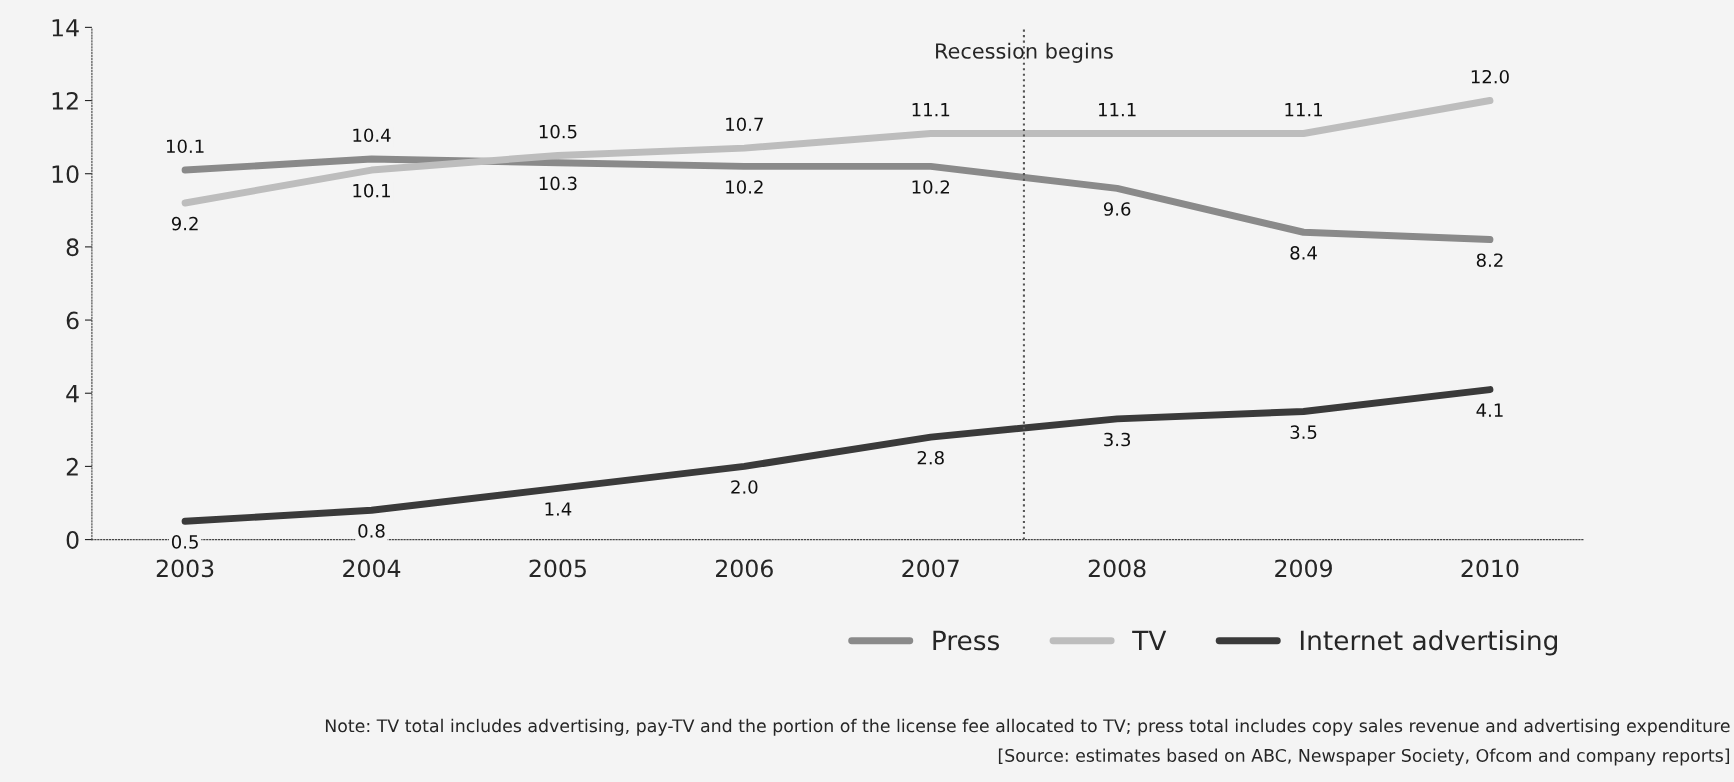 The image size is (1734, 782). Describe the element at coordinates (1117, 209) in the screenshot. I see `data-label: 9.6` at that location.